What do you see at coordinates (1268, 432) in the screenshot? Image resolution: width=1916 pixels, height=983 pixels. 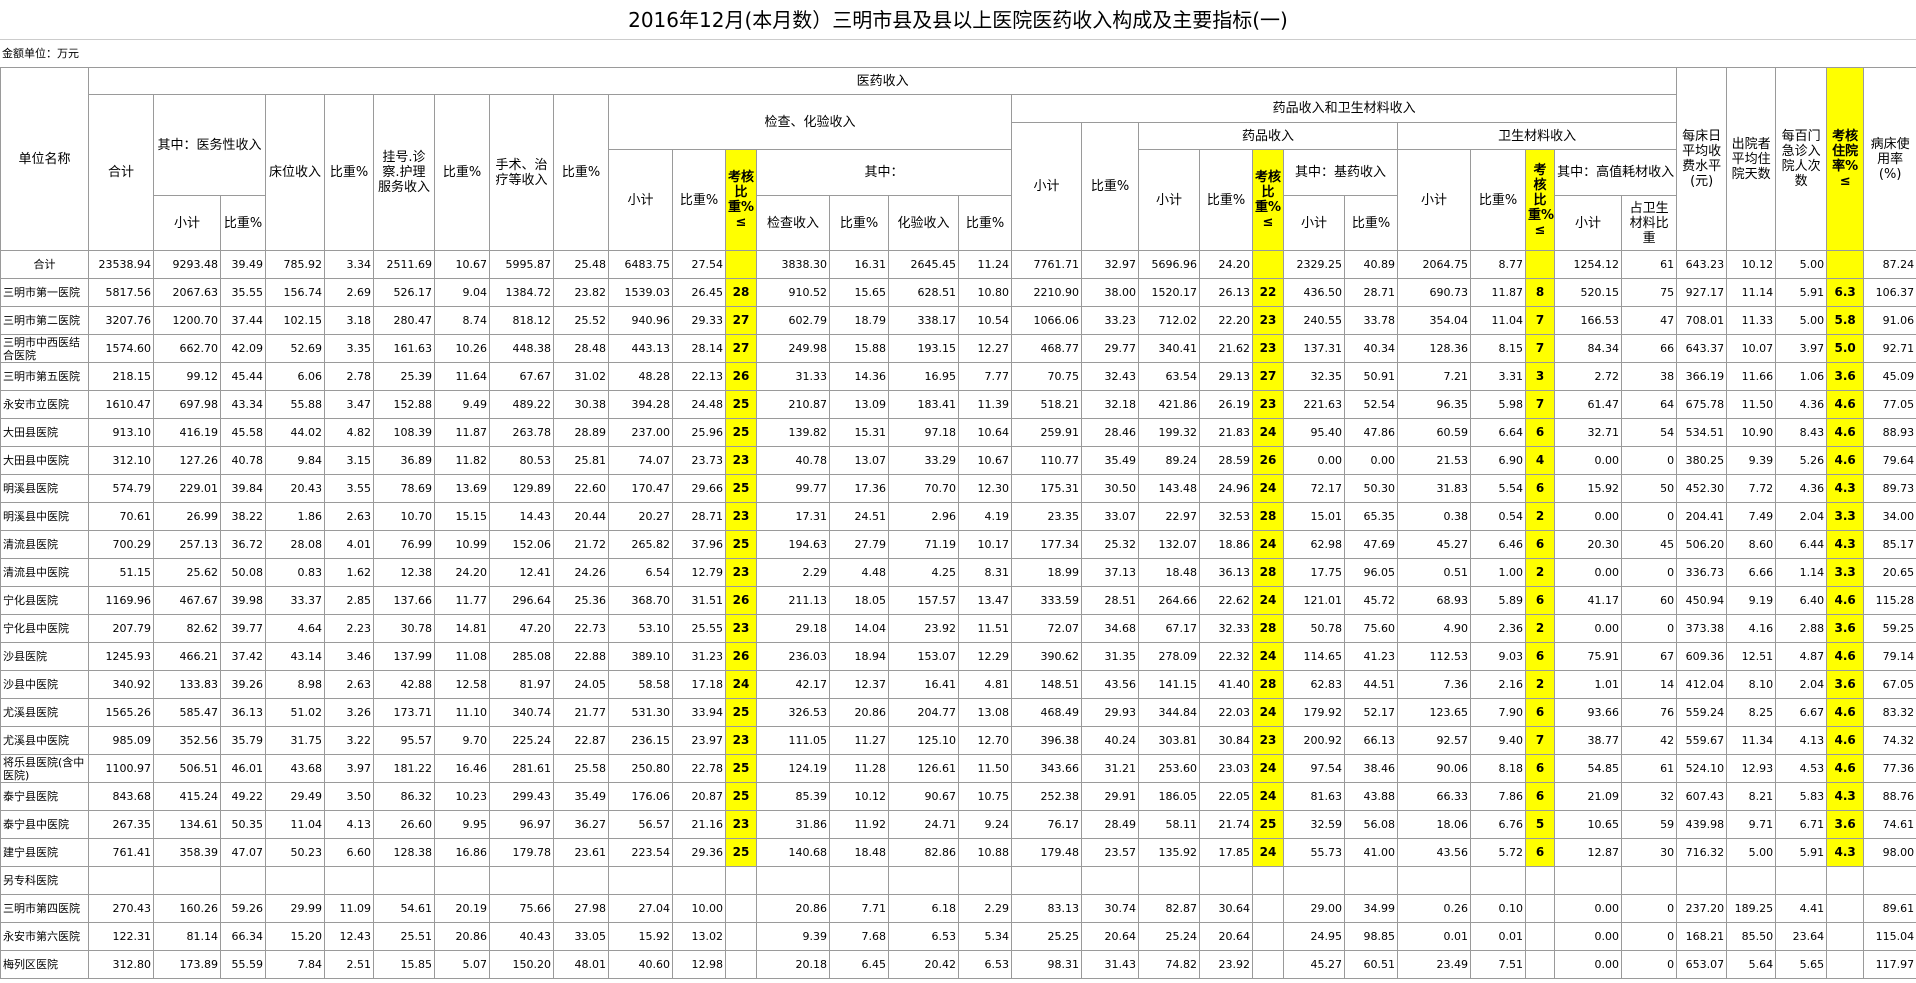 I see `cell: 24` at bounding box center [1268, 432].